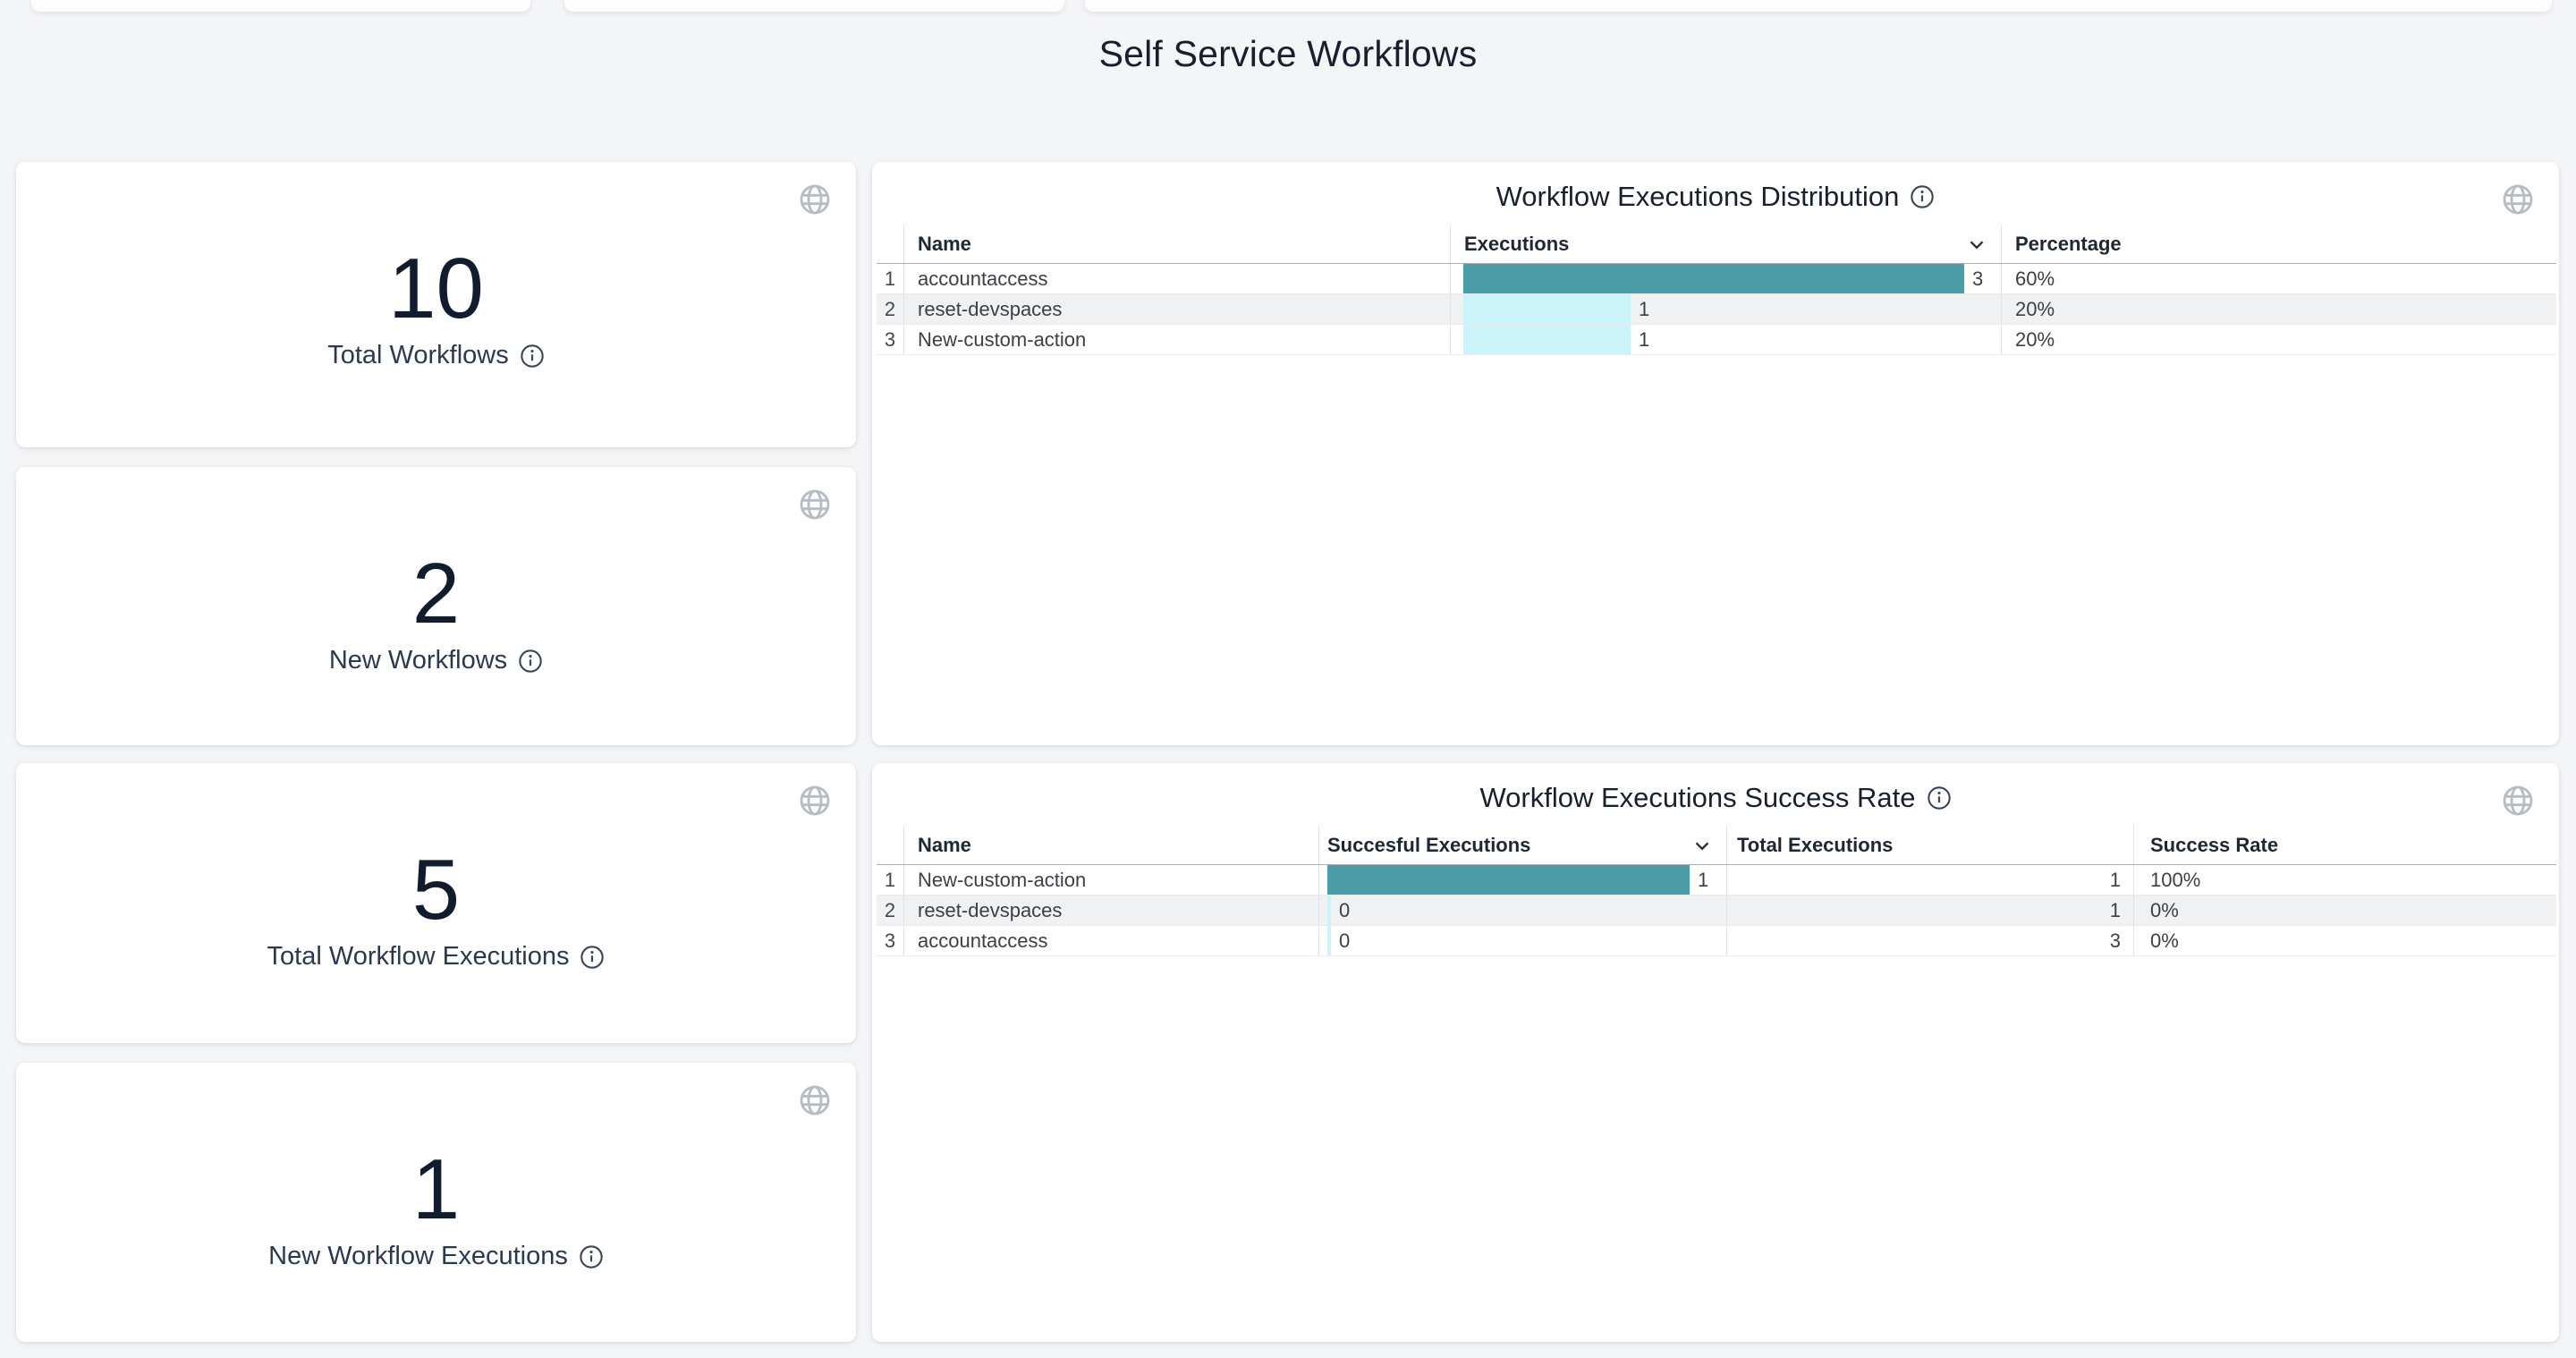 Image resolution: width=2576 pixels, height=1358 pixels. I want to click on stat-card-total-workflows: 10 Total Workflows, so click(436, 304).